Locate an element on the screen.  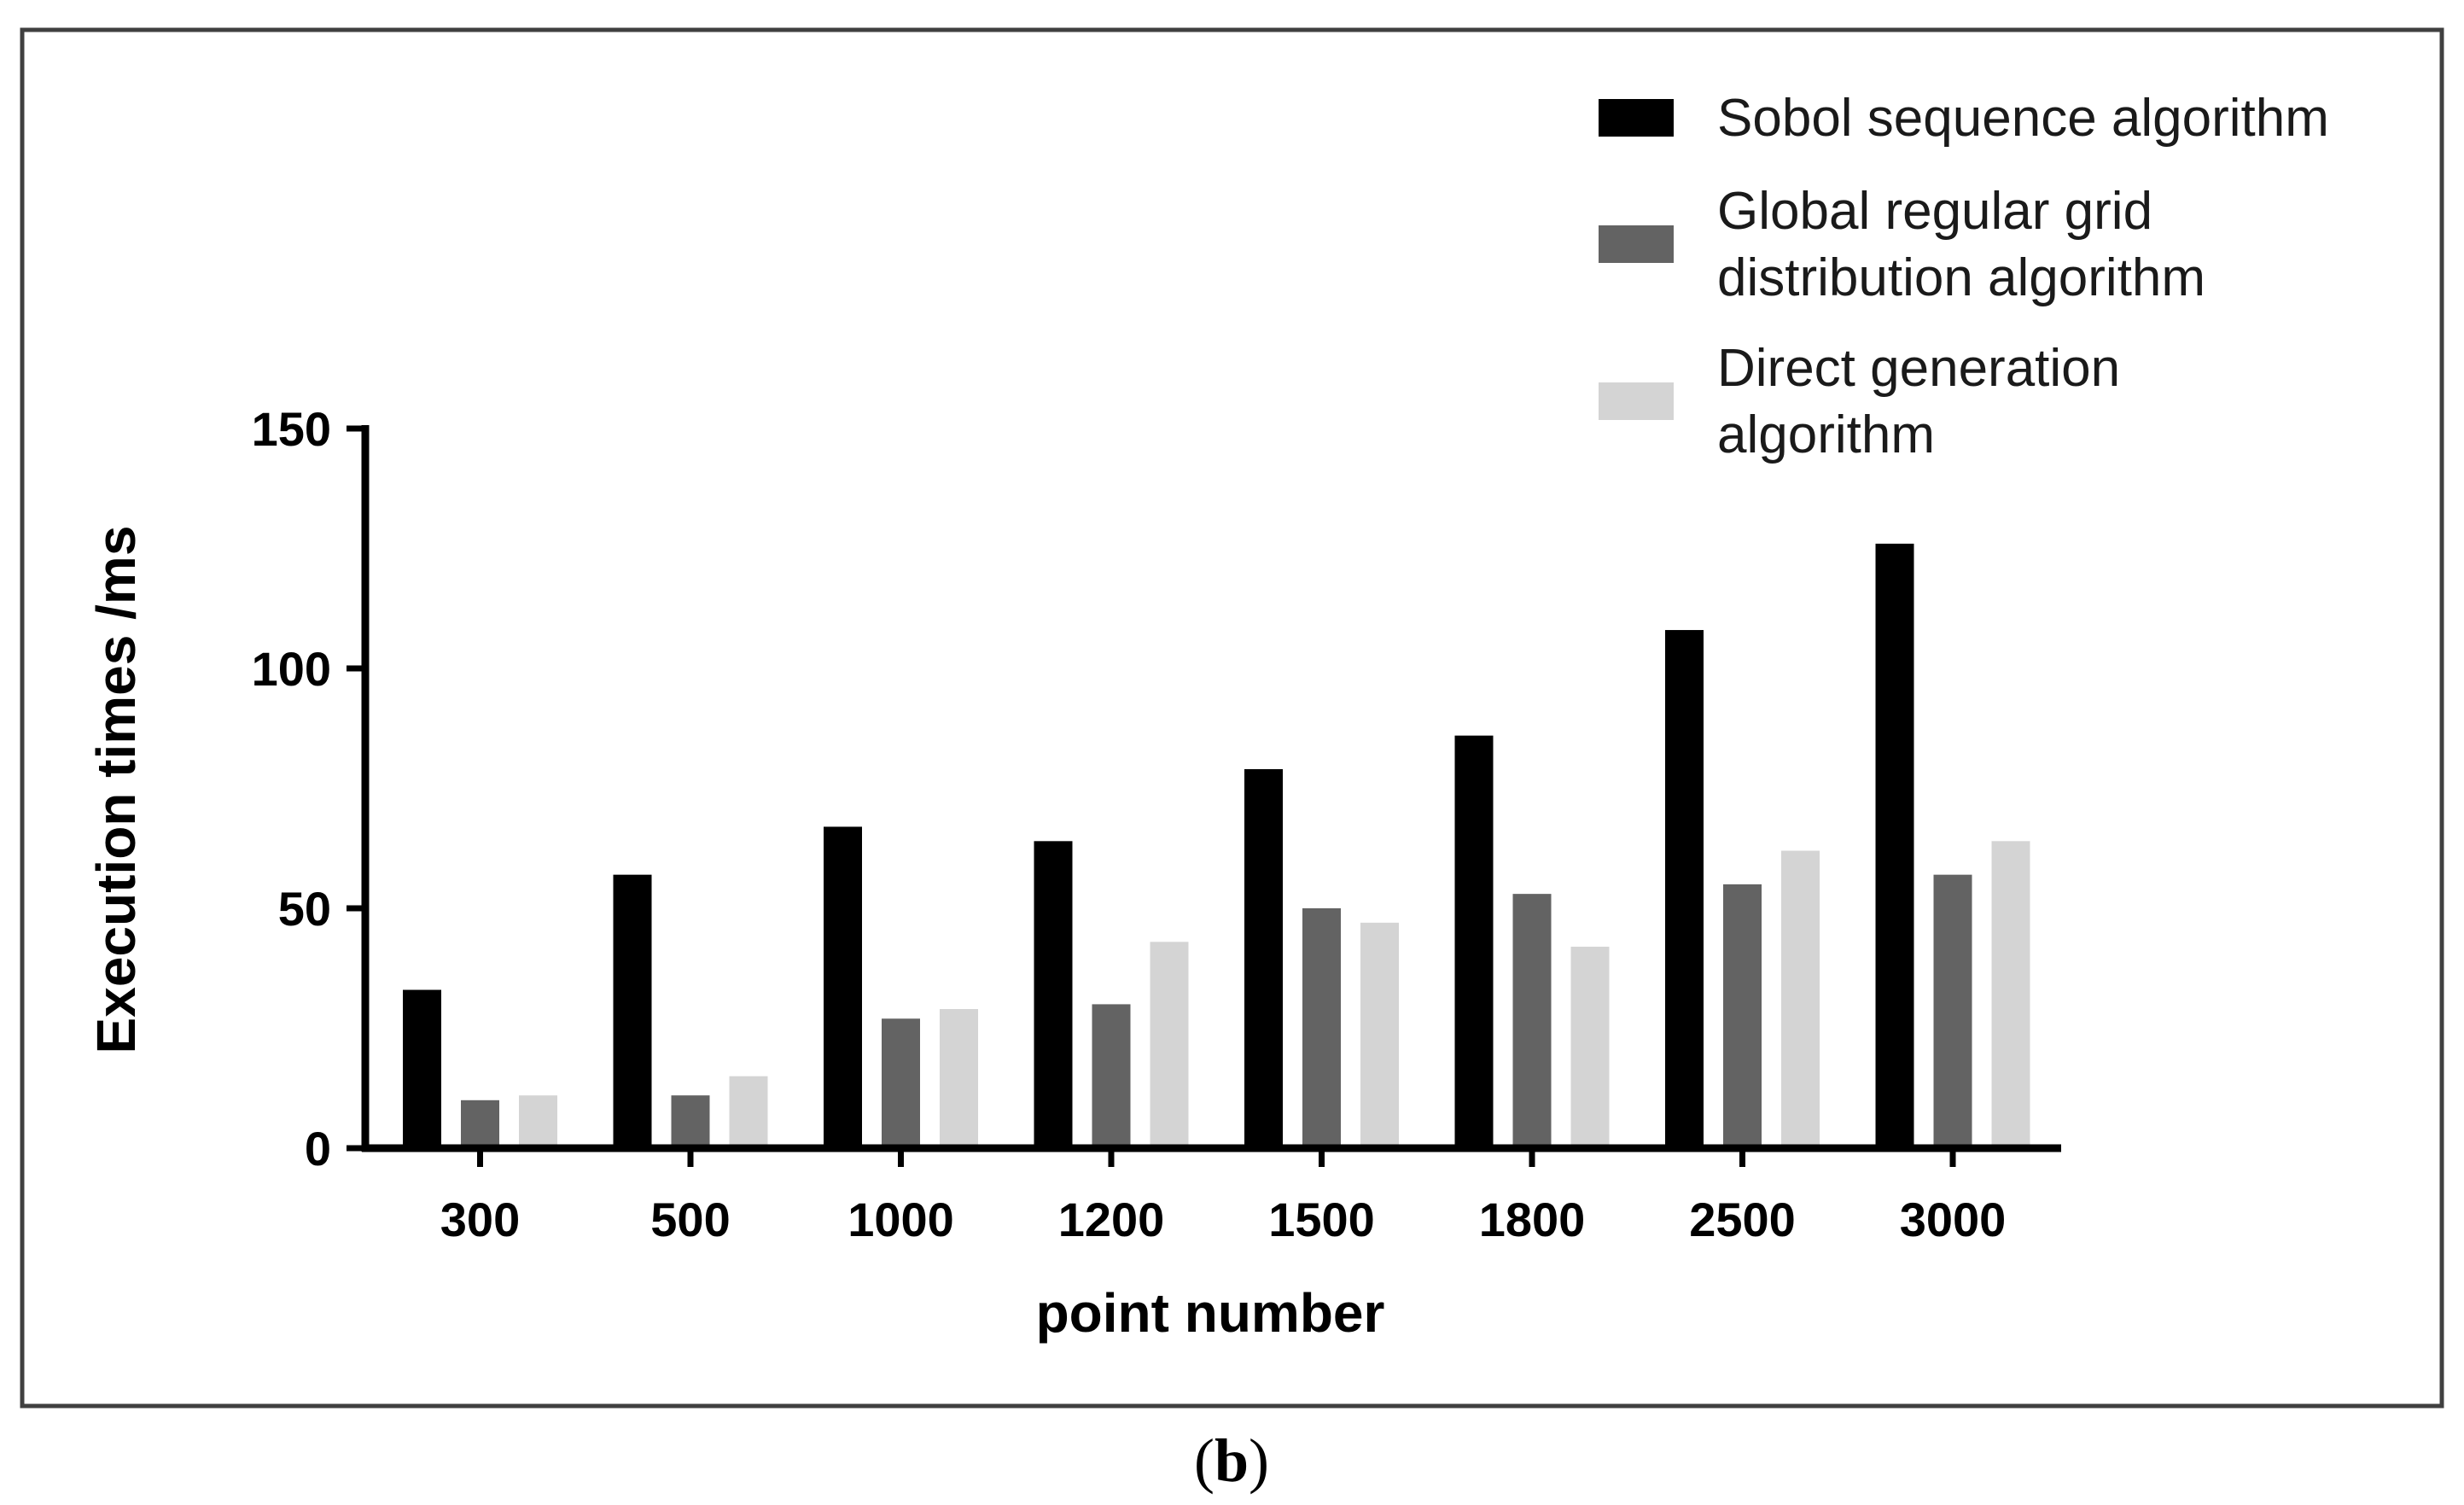
legend-label-3: Direct generation is located at coordinates (1918, 368).